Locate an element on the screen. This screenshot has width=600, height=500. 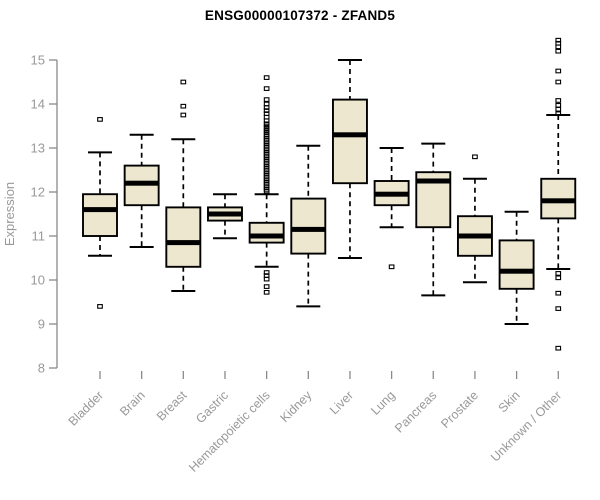
y-axis: 8 9 10 11 12 13 14 15 Expression is located at coordinates (30, 214).